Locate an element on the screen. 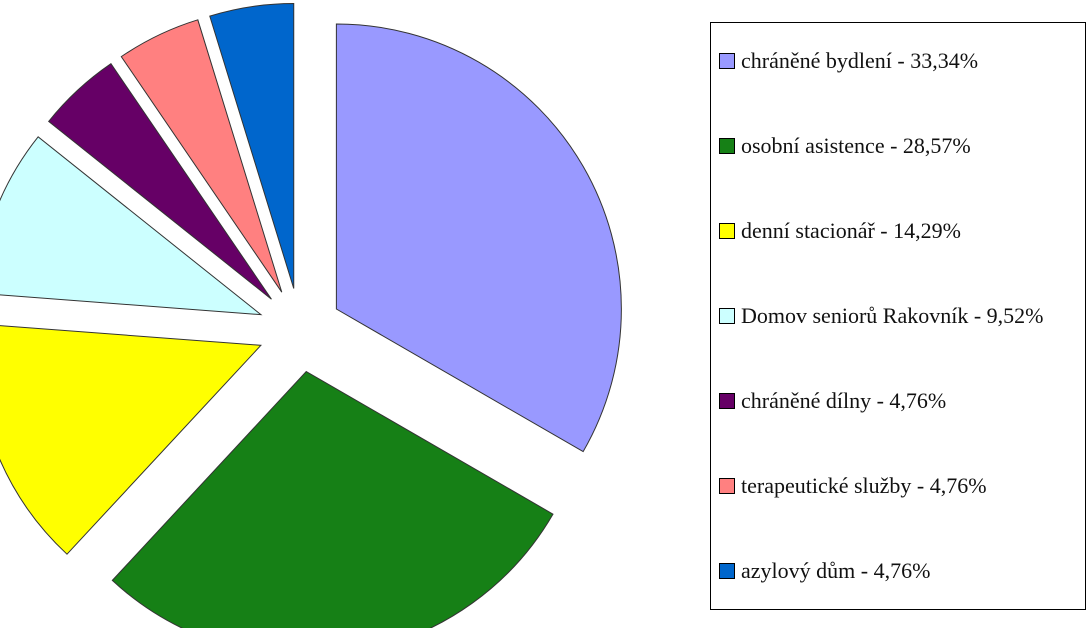  legend-label: osobní asistence - 28,57% is located at coordinates (856, 145).